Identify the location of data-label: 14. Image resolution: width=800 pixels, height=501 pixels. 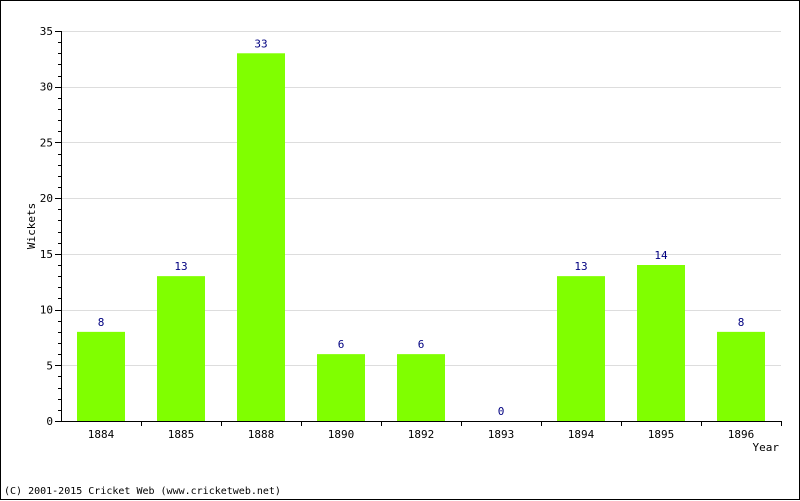
(661, 255).